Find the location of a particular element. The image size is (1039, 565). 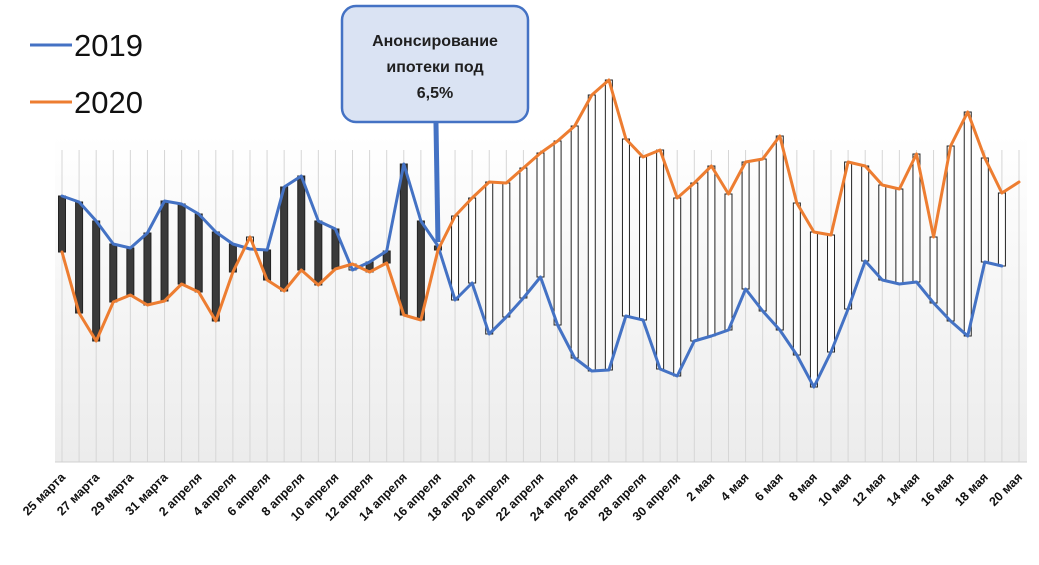

callout-line-3: 6,5% is located at coordinates (435, 93).